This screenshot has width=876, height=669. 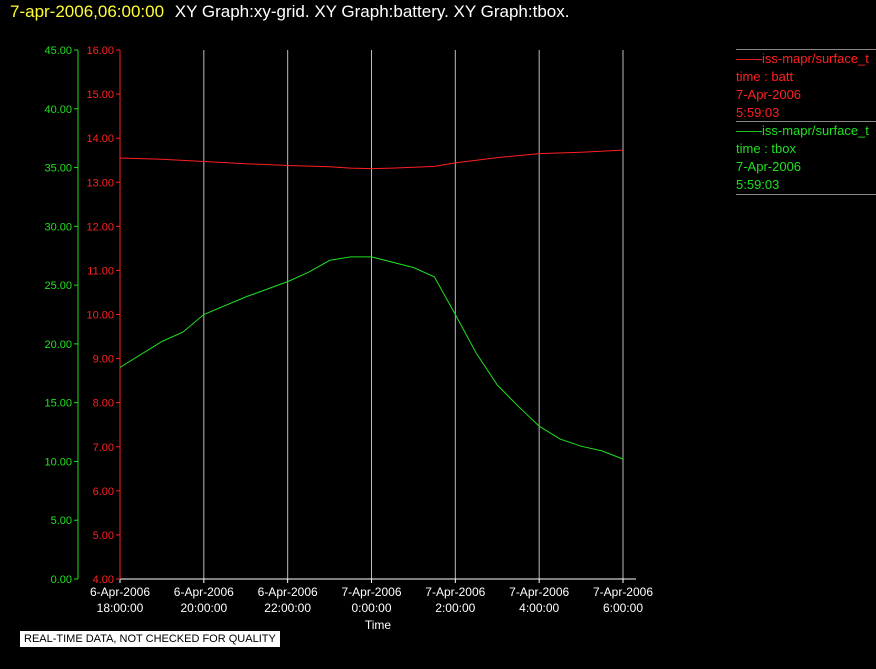 I want to click on legend-batt-name: ——iss-mapr/surface_t, so click(x=802, y=58).